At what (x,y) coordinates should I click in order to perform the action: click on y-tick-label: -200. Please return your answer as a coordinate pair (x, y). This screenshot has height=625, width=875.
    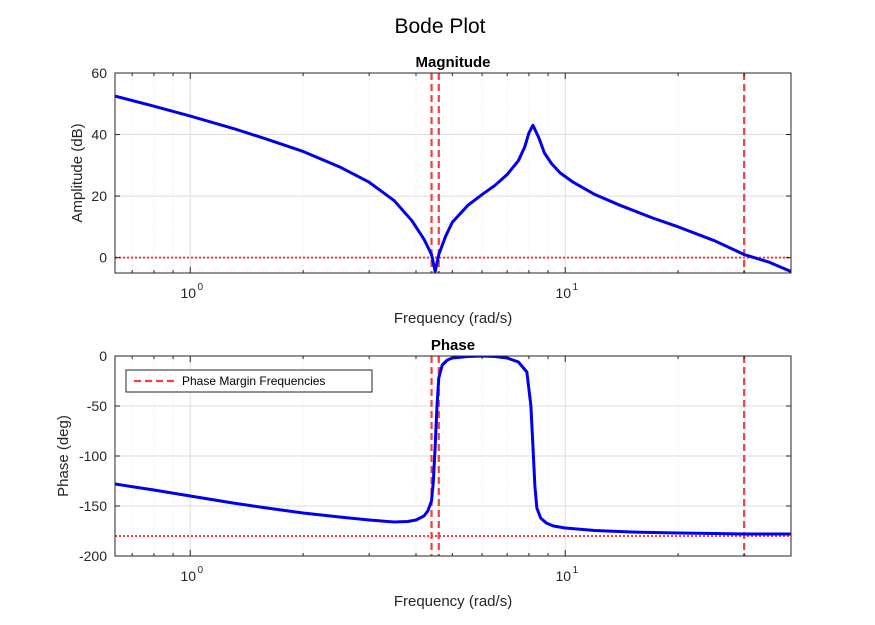
    Looking at the image, I should click on (93, 556).